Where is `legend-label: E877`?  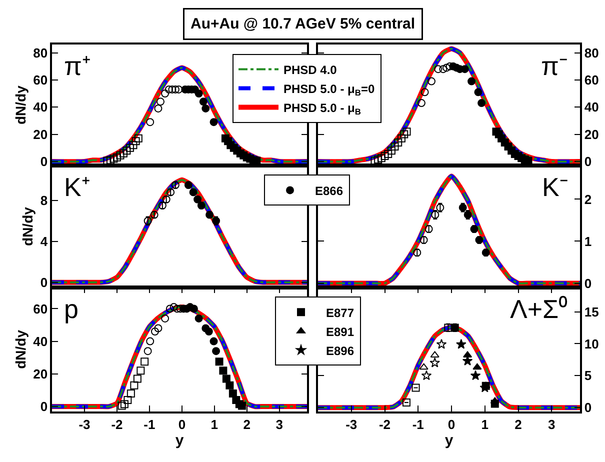
legend-label: E877 is located at coordinates (340, 313).